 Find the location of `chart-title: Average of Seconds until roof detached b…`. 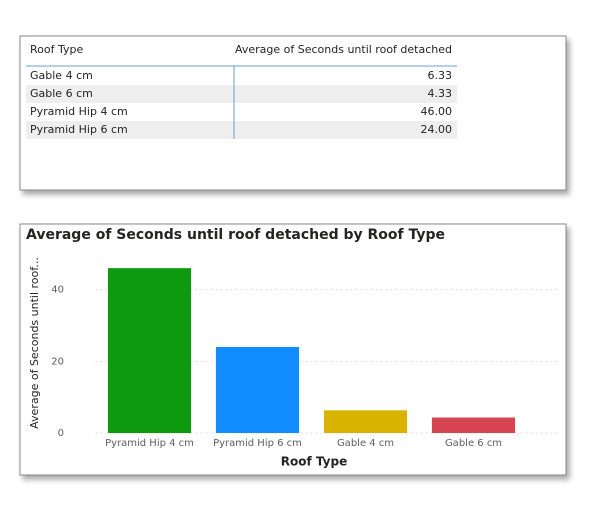

chart-title: Average of Seconds until roof detached b… is located at coordinates (235, 235).